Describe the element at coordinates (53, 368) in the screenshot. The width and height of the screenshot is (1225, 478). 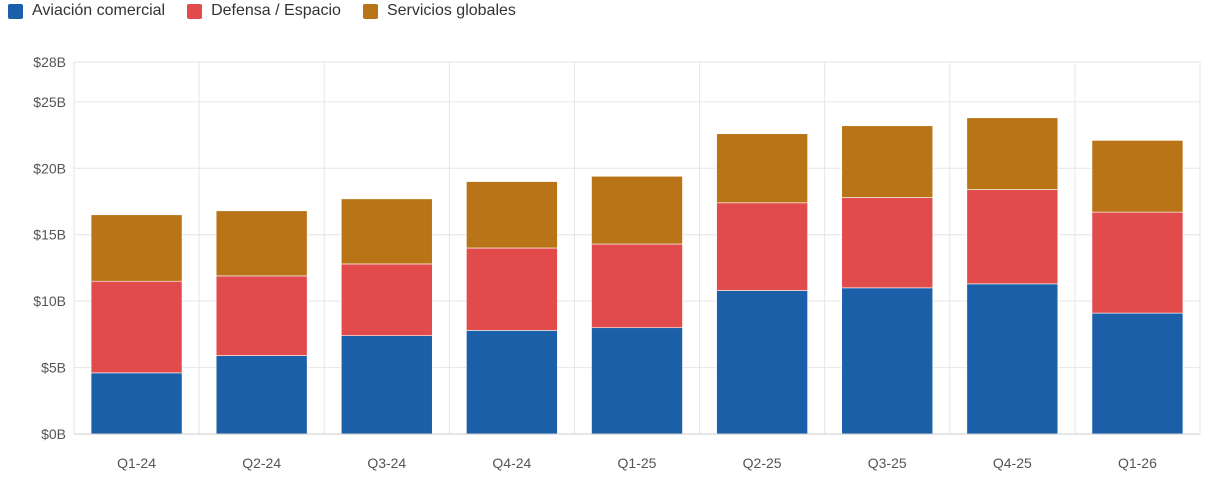
I see `y-tick-label: $5B` at that location.